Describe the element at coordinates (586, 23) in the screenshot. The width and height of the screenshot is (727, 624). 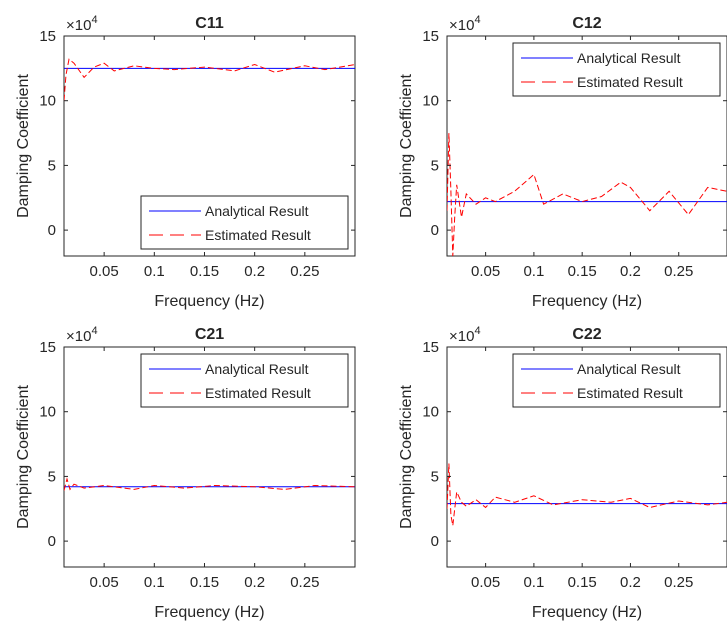
I see `chart-title: C12` at that location.